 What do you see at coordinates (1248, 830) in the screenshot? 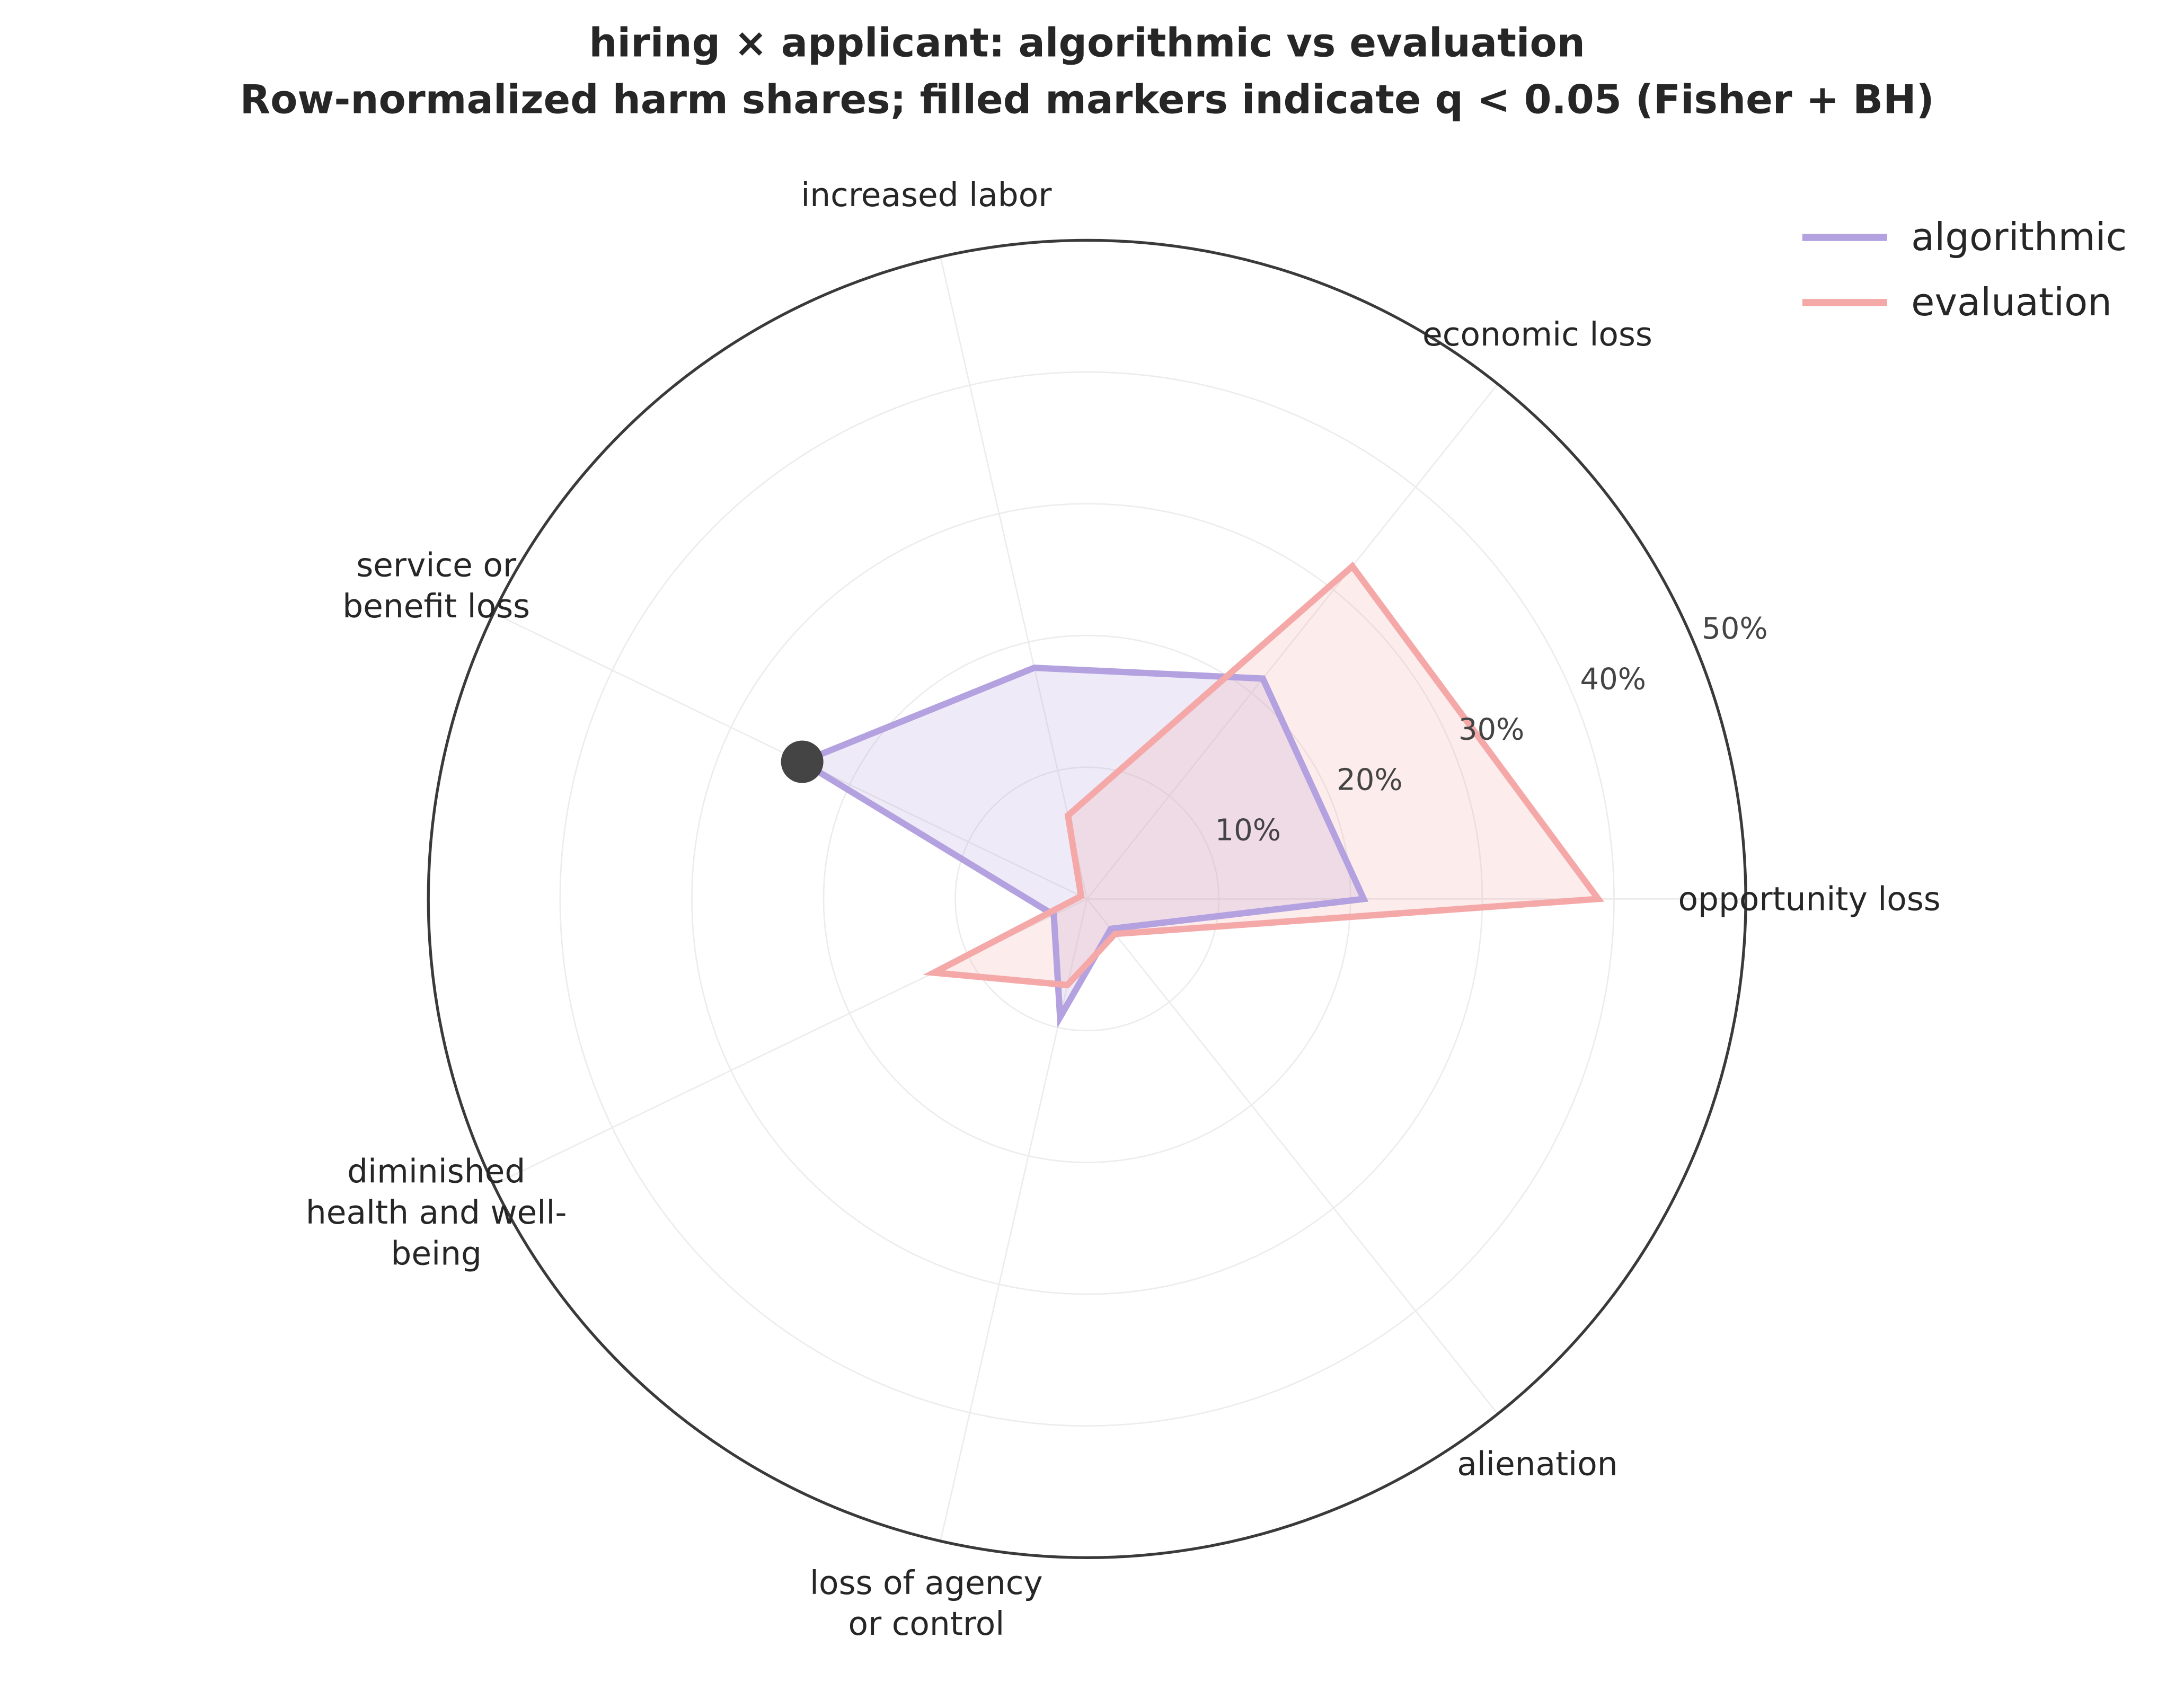
I see `r-tick-label: 10%` at bounding box center [1248, 830].